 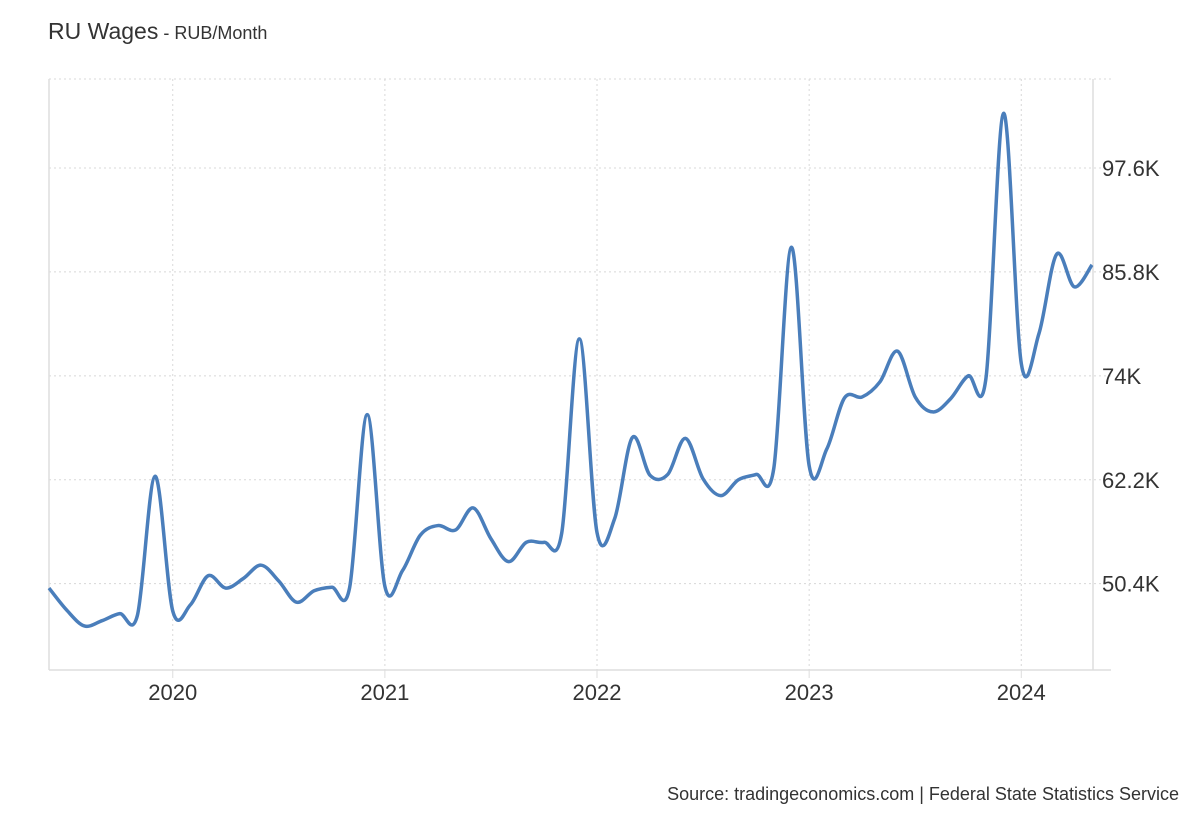 What do you see at coordinates (597, 692) in the screenshot?
I see `x-tick-label: 2022` at bounding box center [597, 692].